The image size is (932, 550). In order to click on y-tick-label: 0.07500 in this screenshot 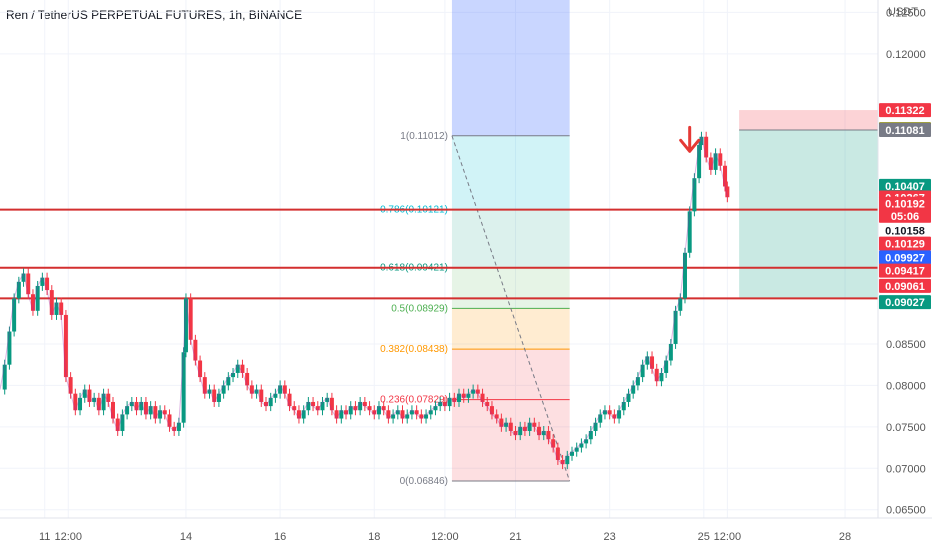, I will do `click(906, 428)`.